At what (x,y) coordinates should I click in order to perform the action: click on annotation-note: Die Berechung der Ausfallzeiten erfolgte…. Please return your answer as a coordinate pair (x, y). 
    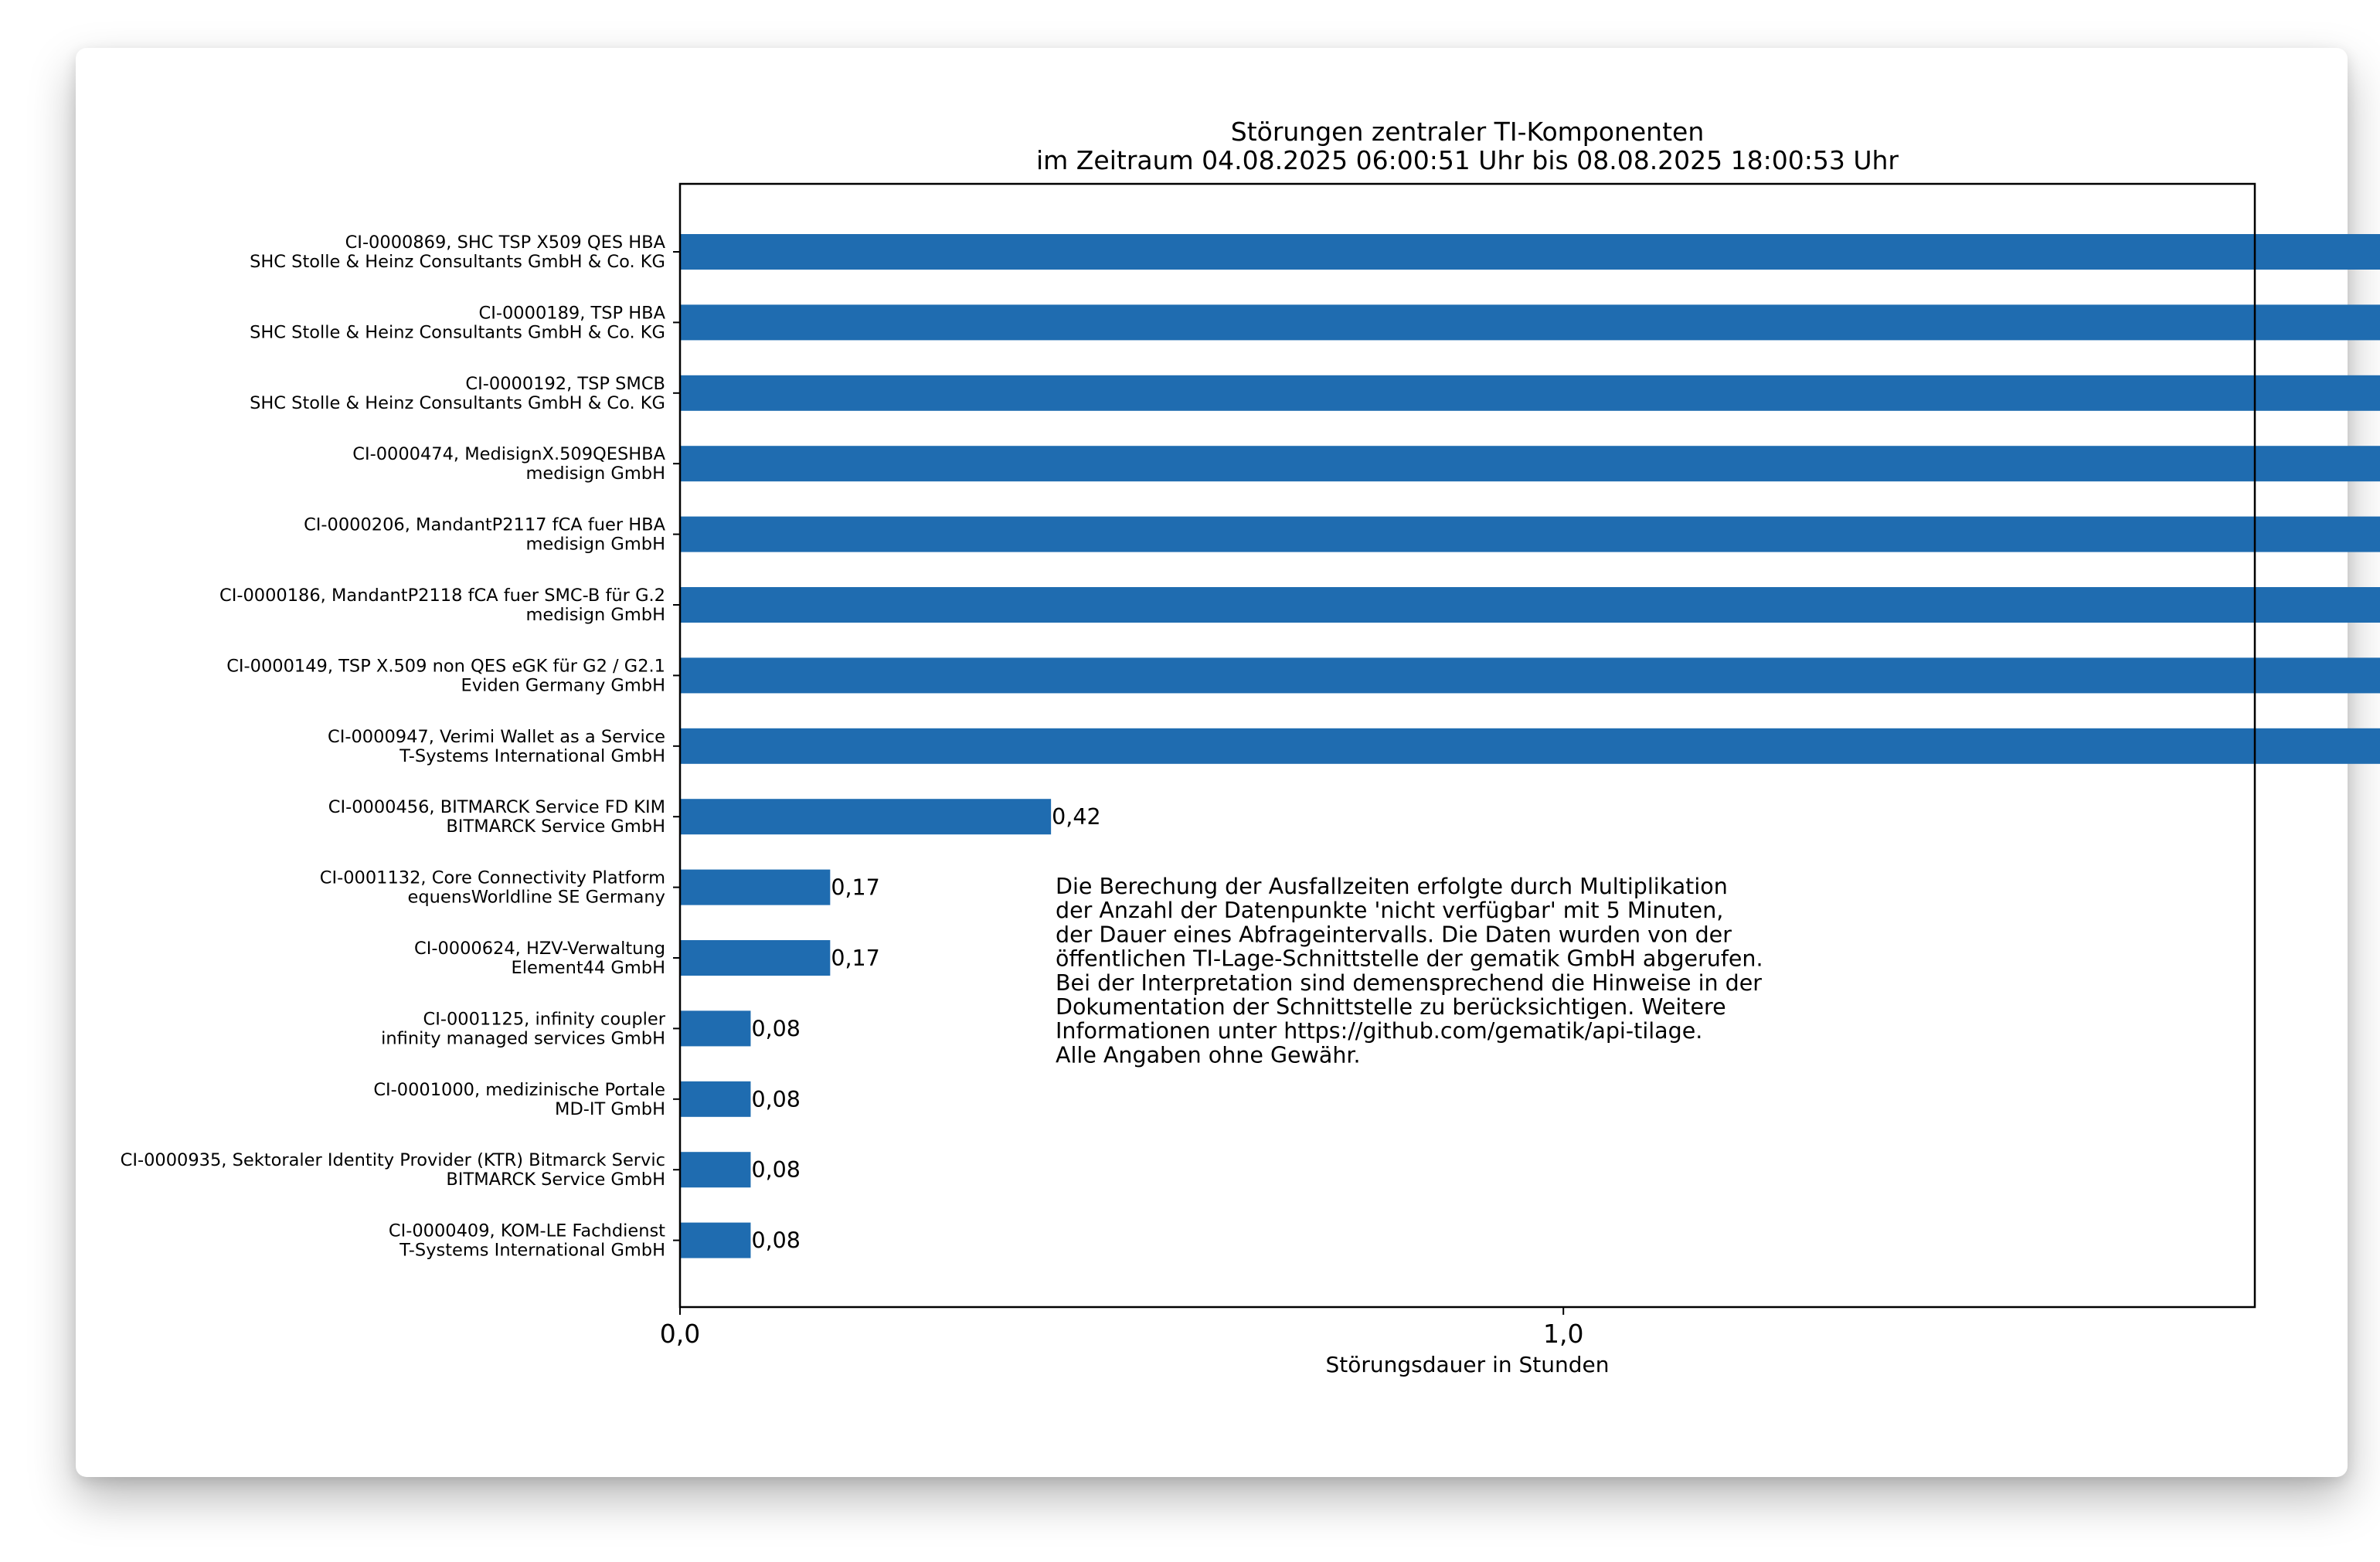
    Looking at the image, I should click on (1409, 971).